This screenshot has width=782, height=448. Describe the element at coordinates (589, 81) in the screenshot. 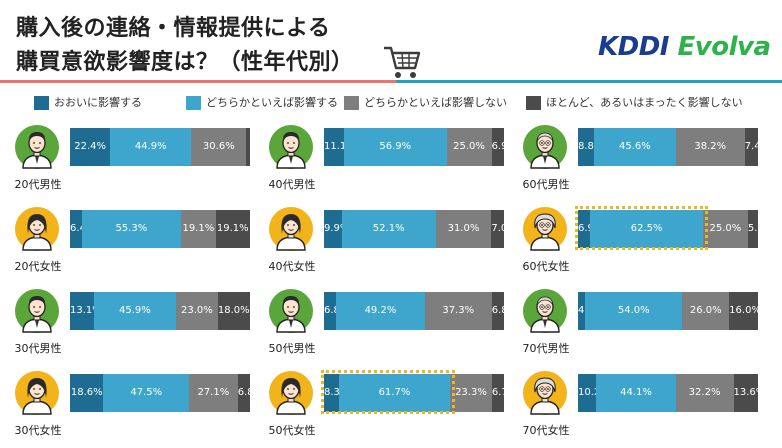

I see `header-rule-blue` at that location.